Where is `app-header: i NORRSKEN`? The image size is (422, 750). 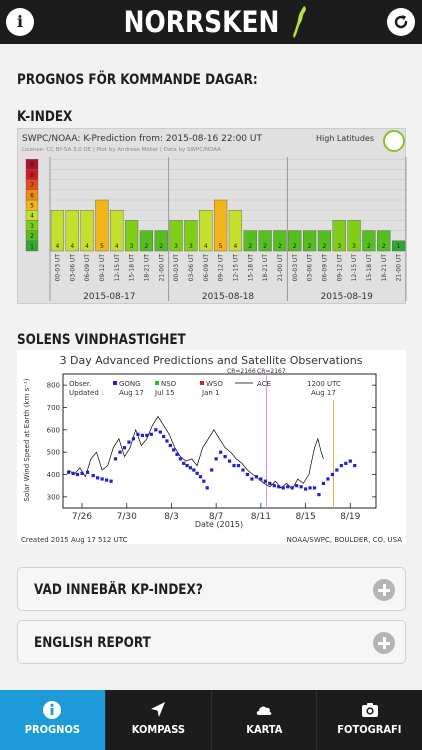 app-header: i NORRSKEN is located at coordinates (211, 22).